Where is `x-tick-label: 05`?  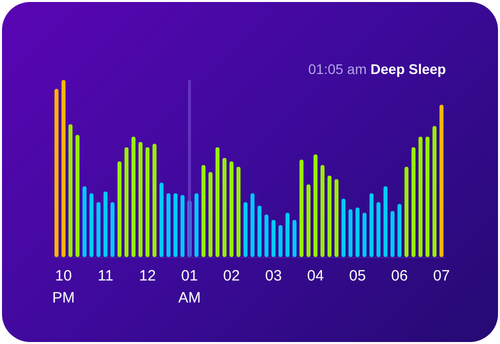 x-tick-label: 05 is located at coordinates (357, 276).